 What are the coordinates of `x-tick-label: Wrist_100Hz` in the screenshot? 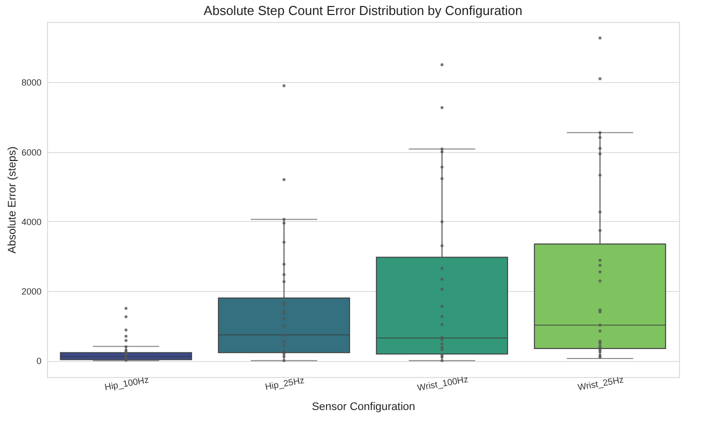 It's located at (443, 383).